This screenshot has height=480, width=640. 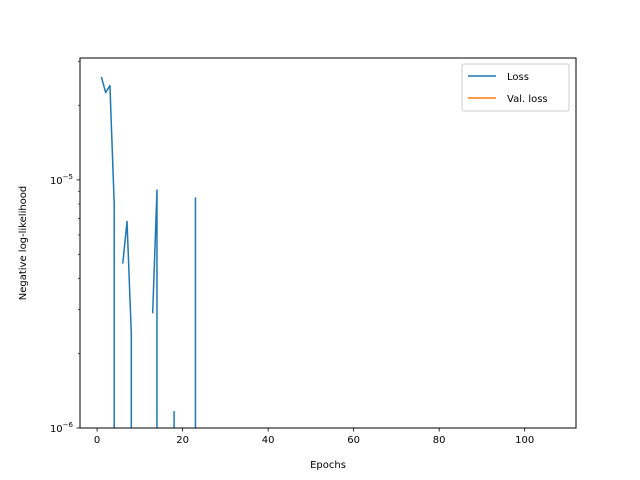 I want to click on y-tick-label: 10⁻⁵, so click(x=61, y=180).